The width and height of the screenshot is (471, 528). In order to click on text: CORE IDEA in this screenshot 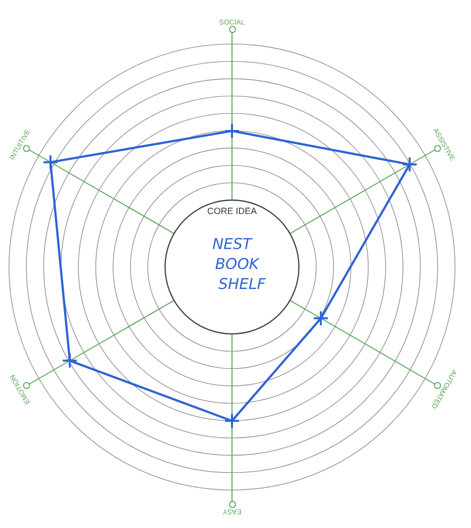, I will do `click(232, 211)`.